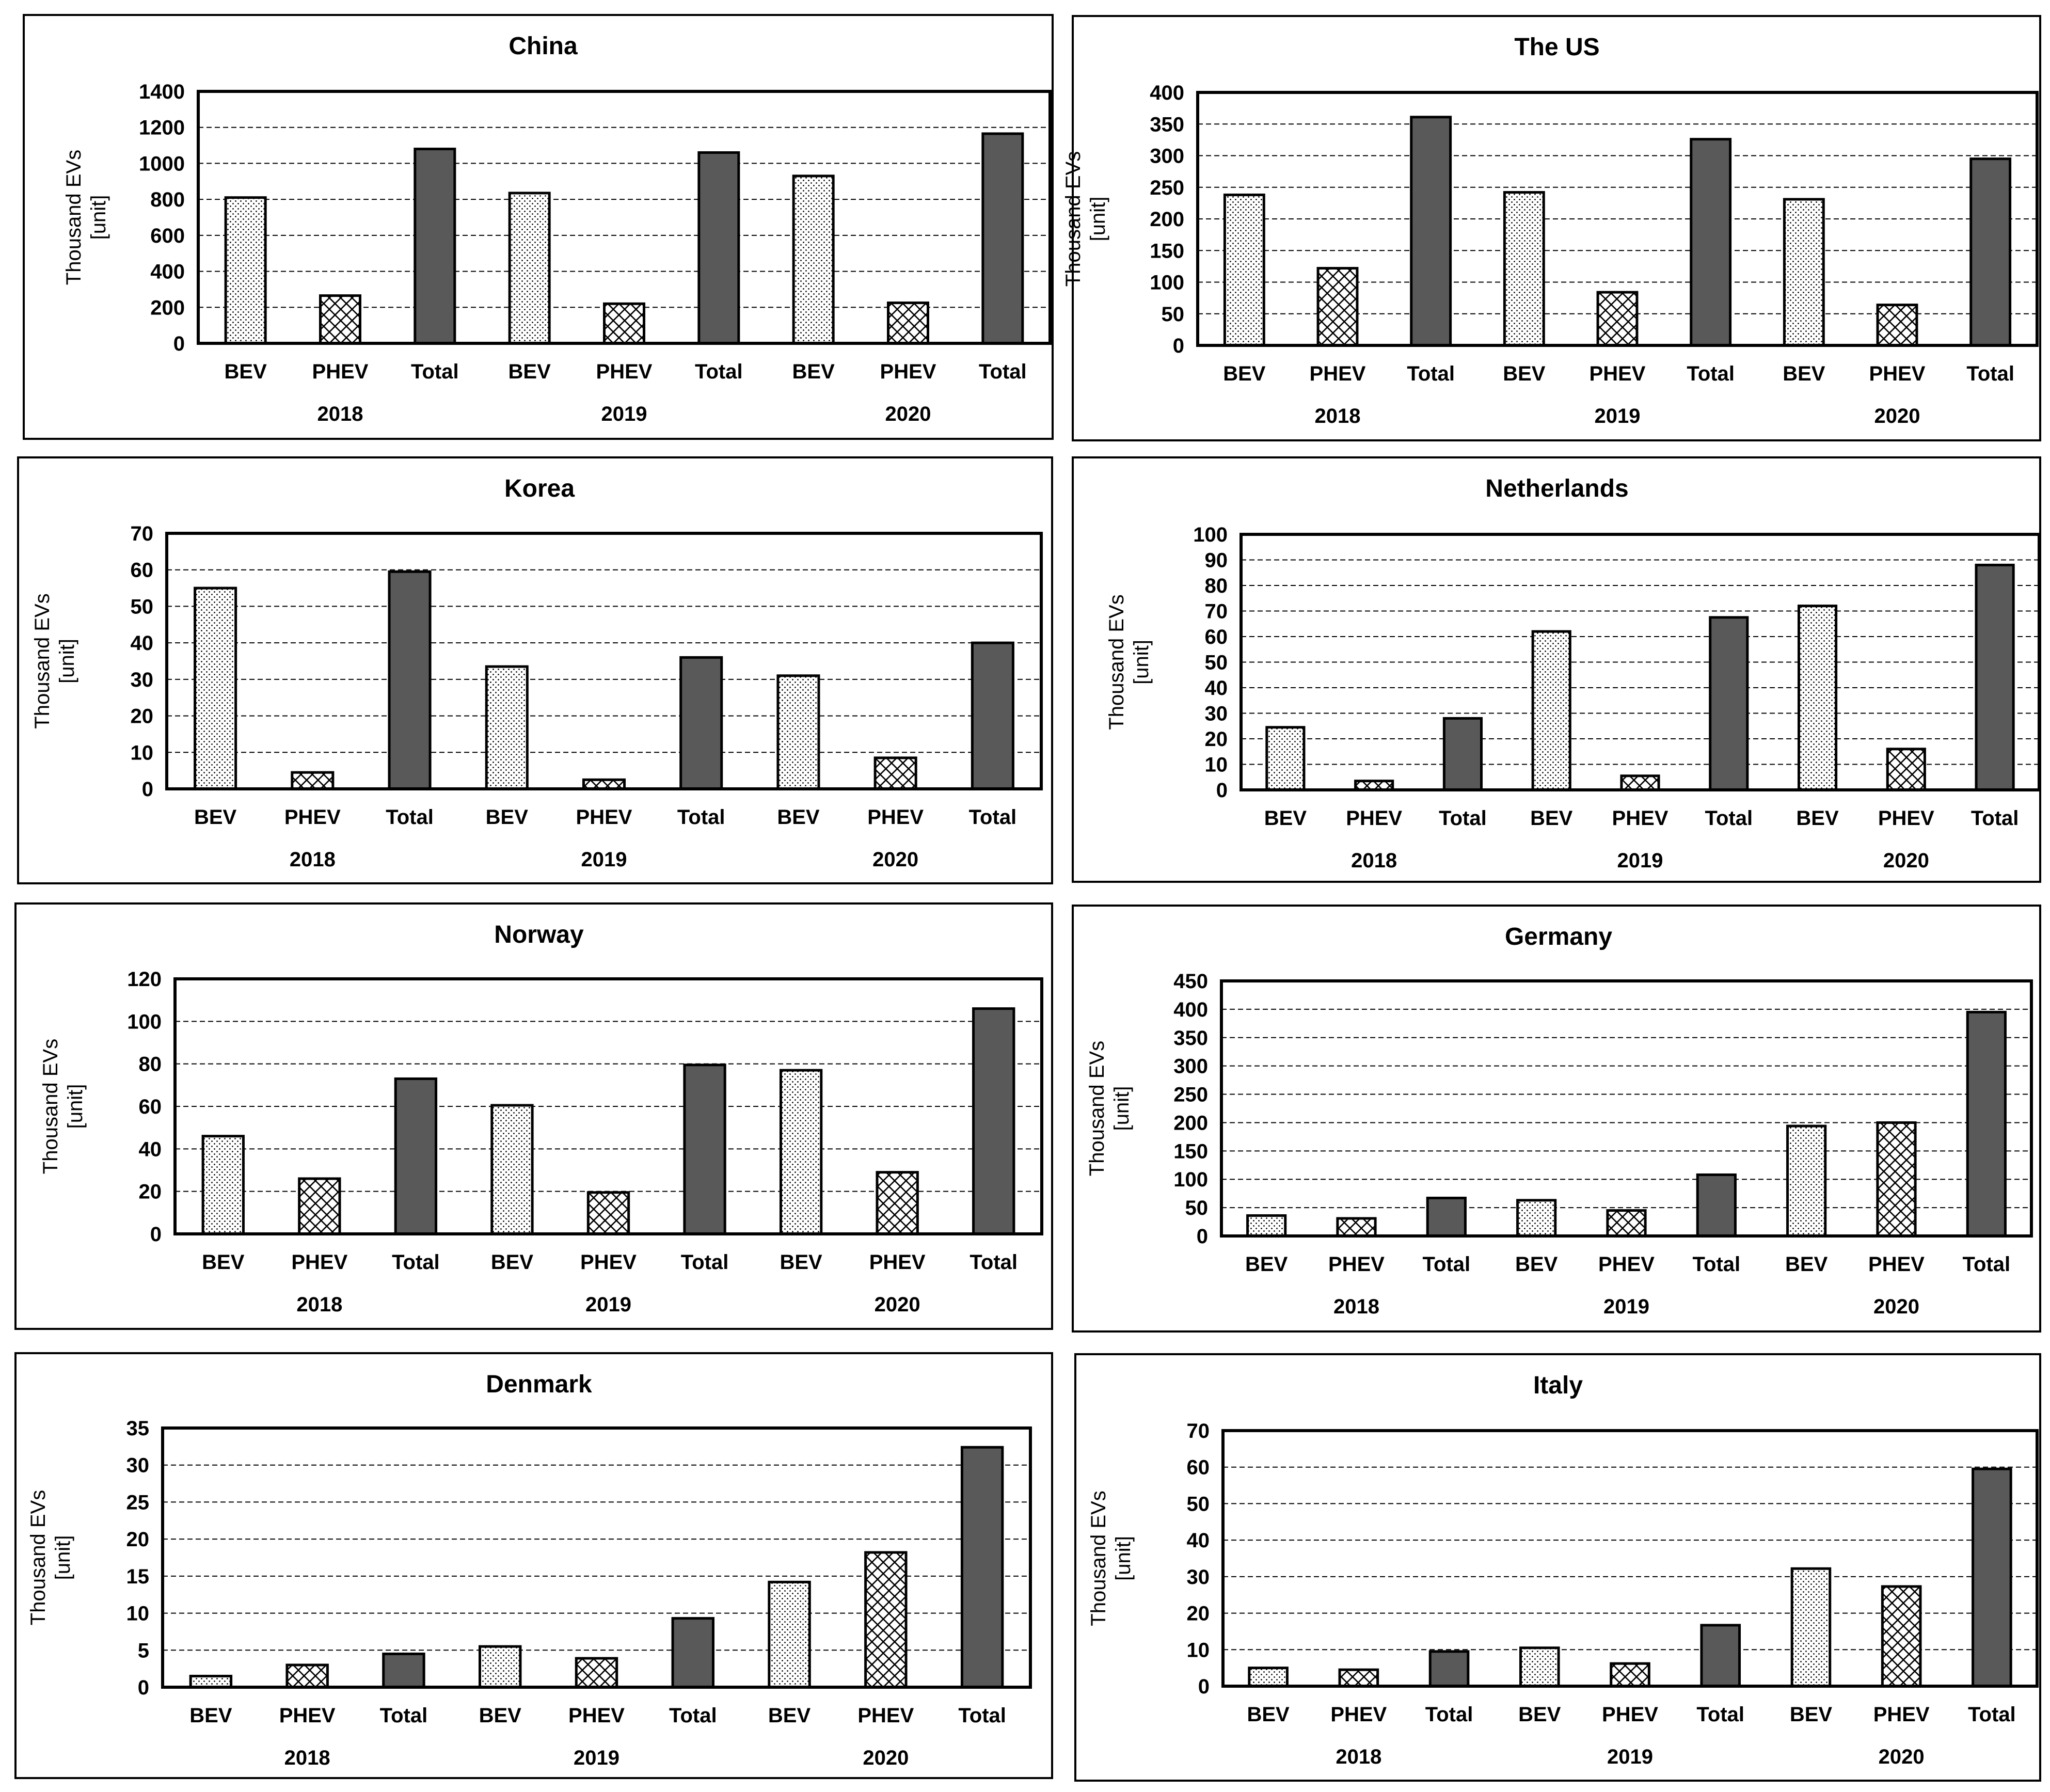 The width and height of the screenshot is (2050, 1792). Describe the element at coordinates (1558, 936) in the screenshot. I see `chart-title: Germany` at that location.